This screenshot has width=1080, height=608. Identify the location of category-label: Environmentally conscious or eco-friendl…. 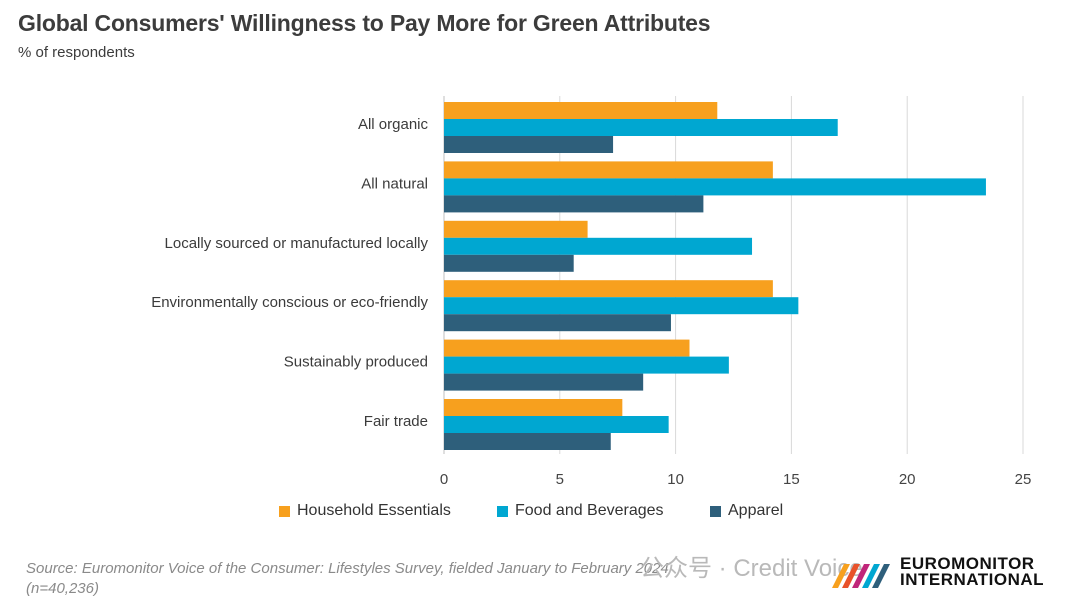
(289, 302).